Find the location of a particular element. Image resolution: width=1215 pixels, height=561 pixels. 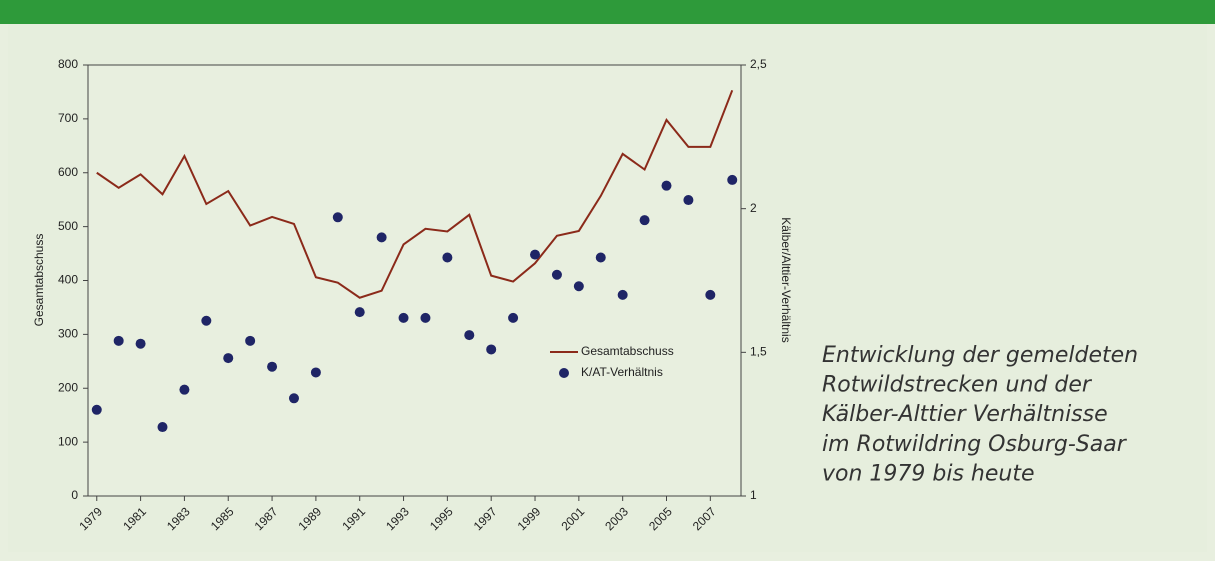

y-tick-label: 0 is located at coordinates (74, 495).